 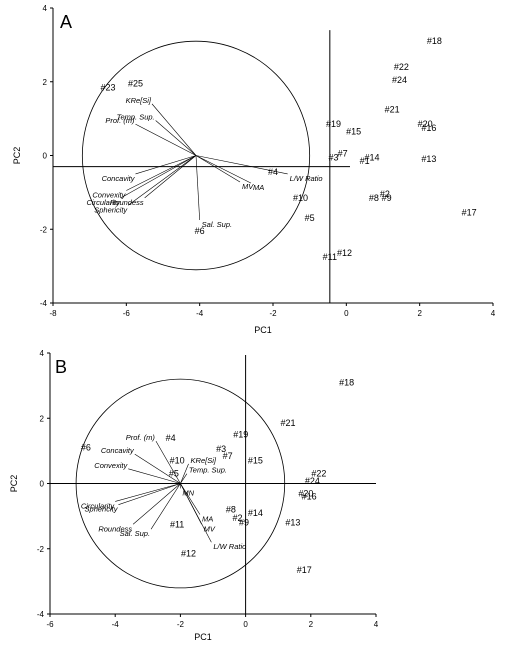 What do you see at coordinates (188, 554) in the screenshot?
I see `panel-b-point-12: #12` at bounding box center [188, 554].